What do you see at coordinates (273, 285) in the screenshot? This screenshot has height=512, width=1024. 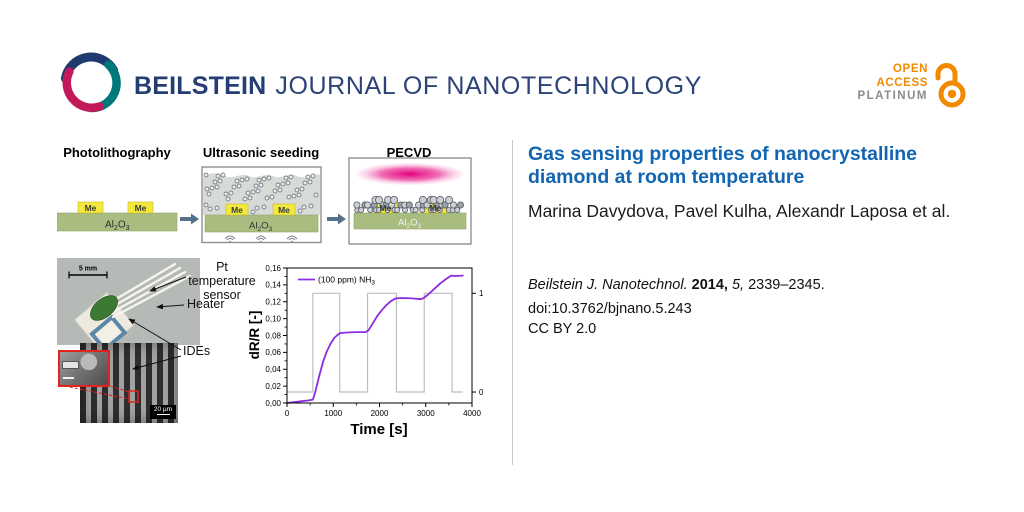 I see `svg-text: 0,14` at bounding box center [273, 285].